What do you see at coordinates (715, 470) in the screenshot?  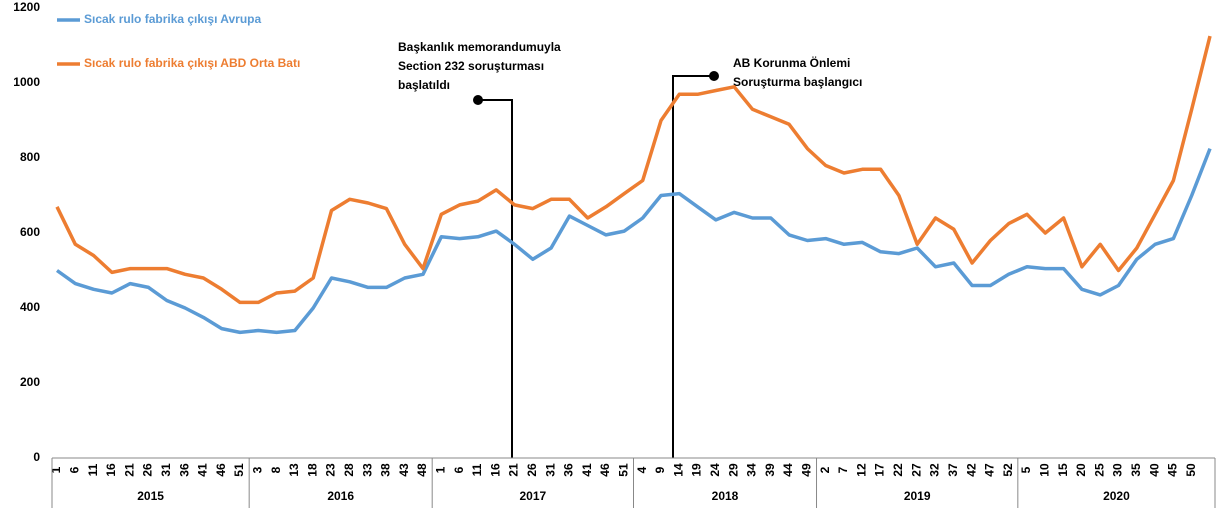 I see `x-tick-label: 24` at bounding box center [715, 470].